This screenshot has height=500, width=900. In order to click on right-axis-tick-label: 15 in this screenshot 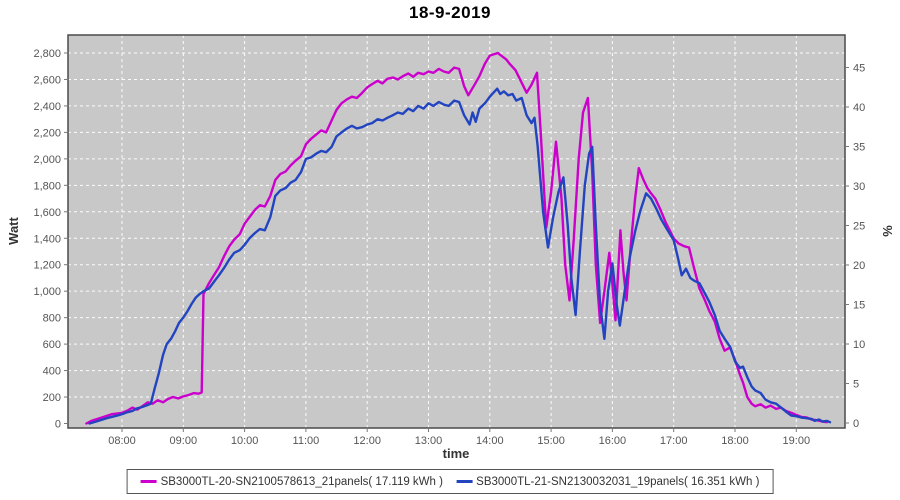, I will do `click(859, 306)`.